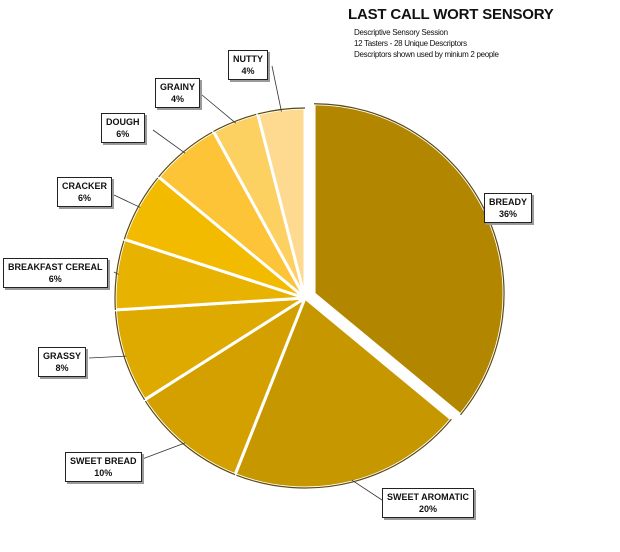 Image resolution: width=620 pixels, height=552 pixels. Describe the element at coordinates (123, 128) in the screenshot. I see `data-label-dough: DOUGH 6%` at that location.